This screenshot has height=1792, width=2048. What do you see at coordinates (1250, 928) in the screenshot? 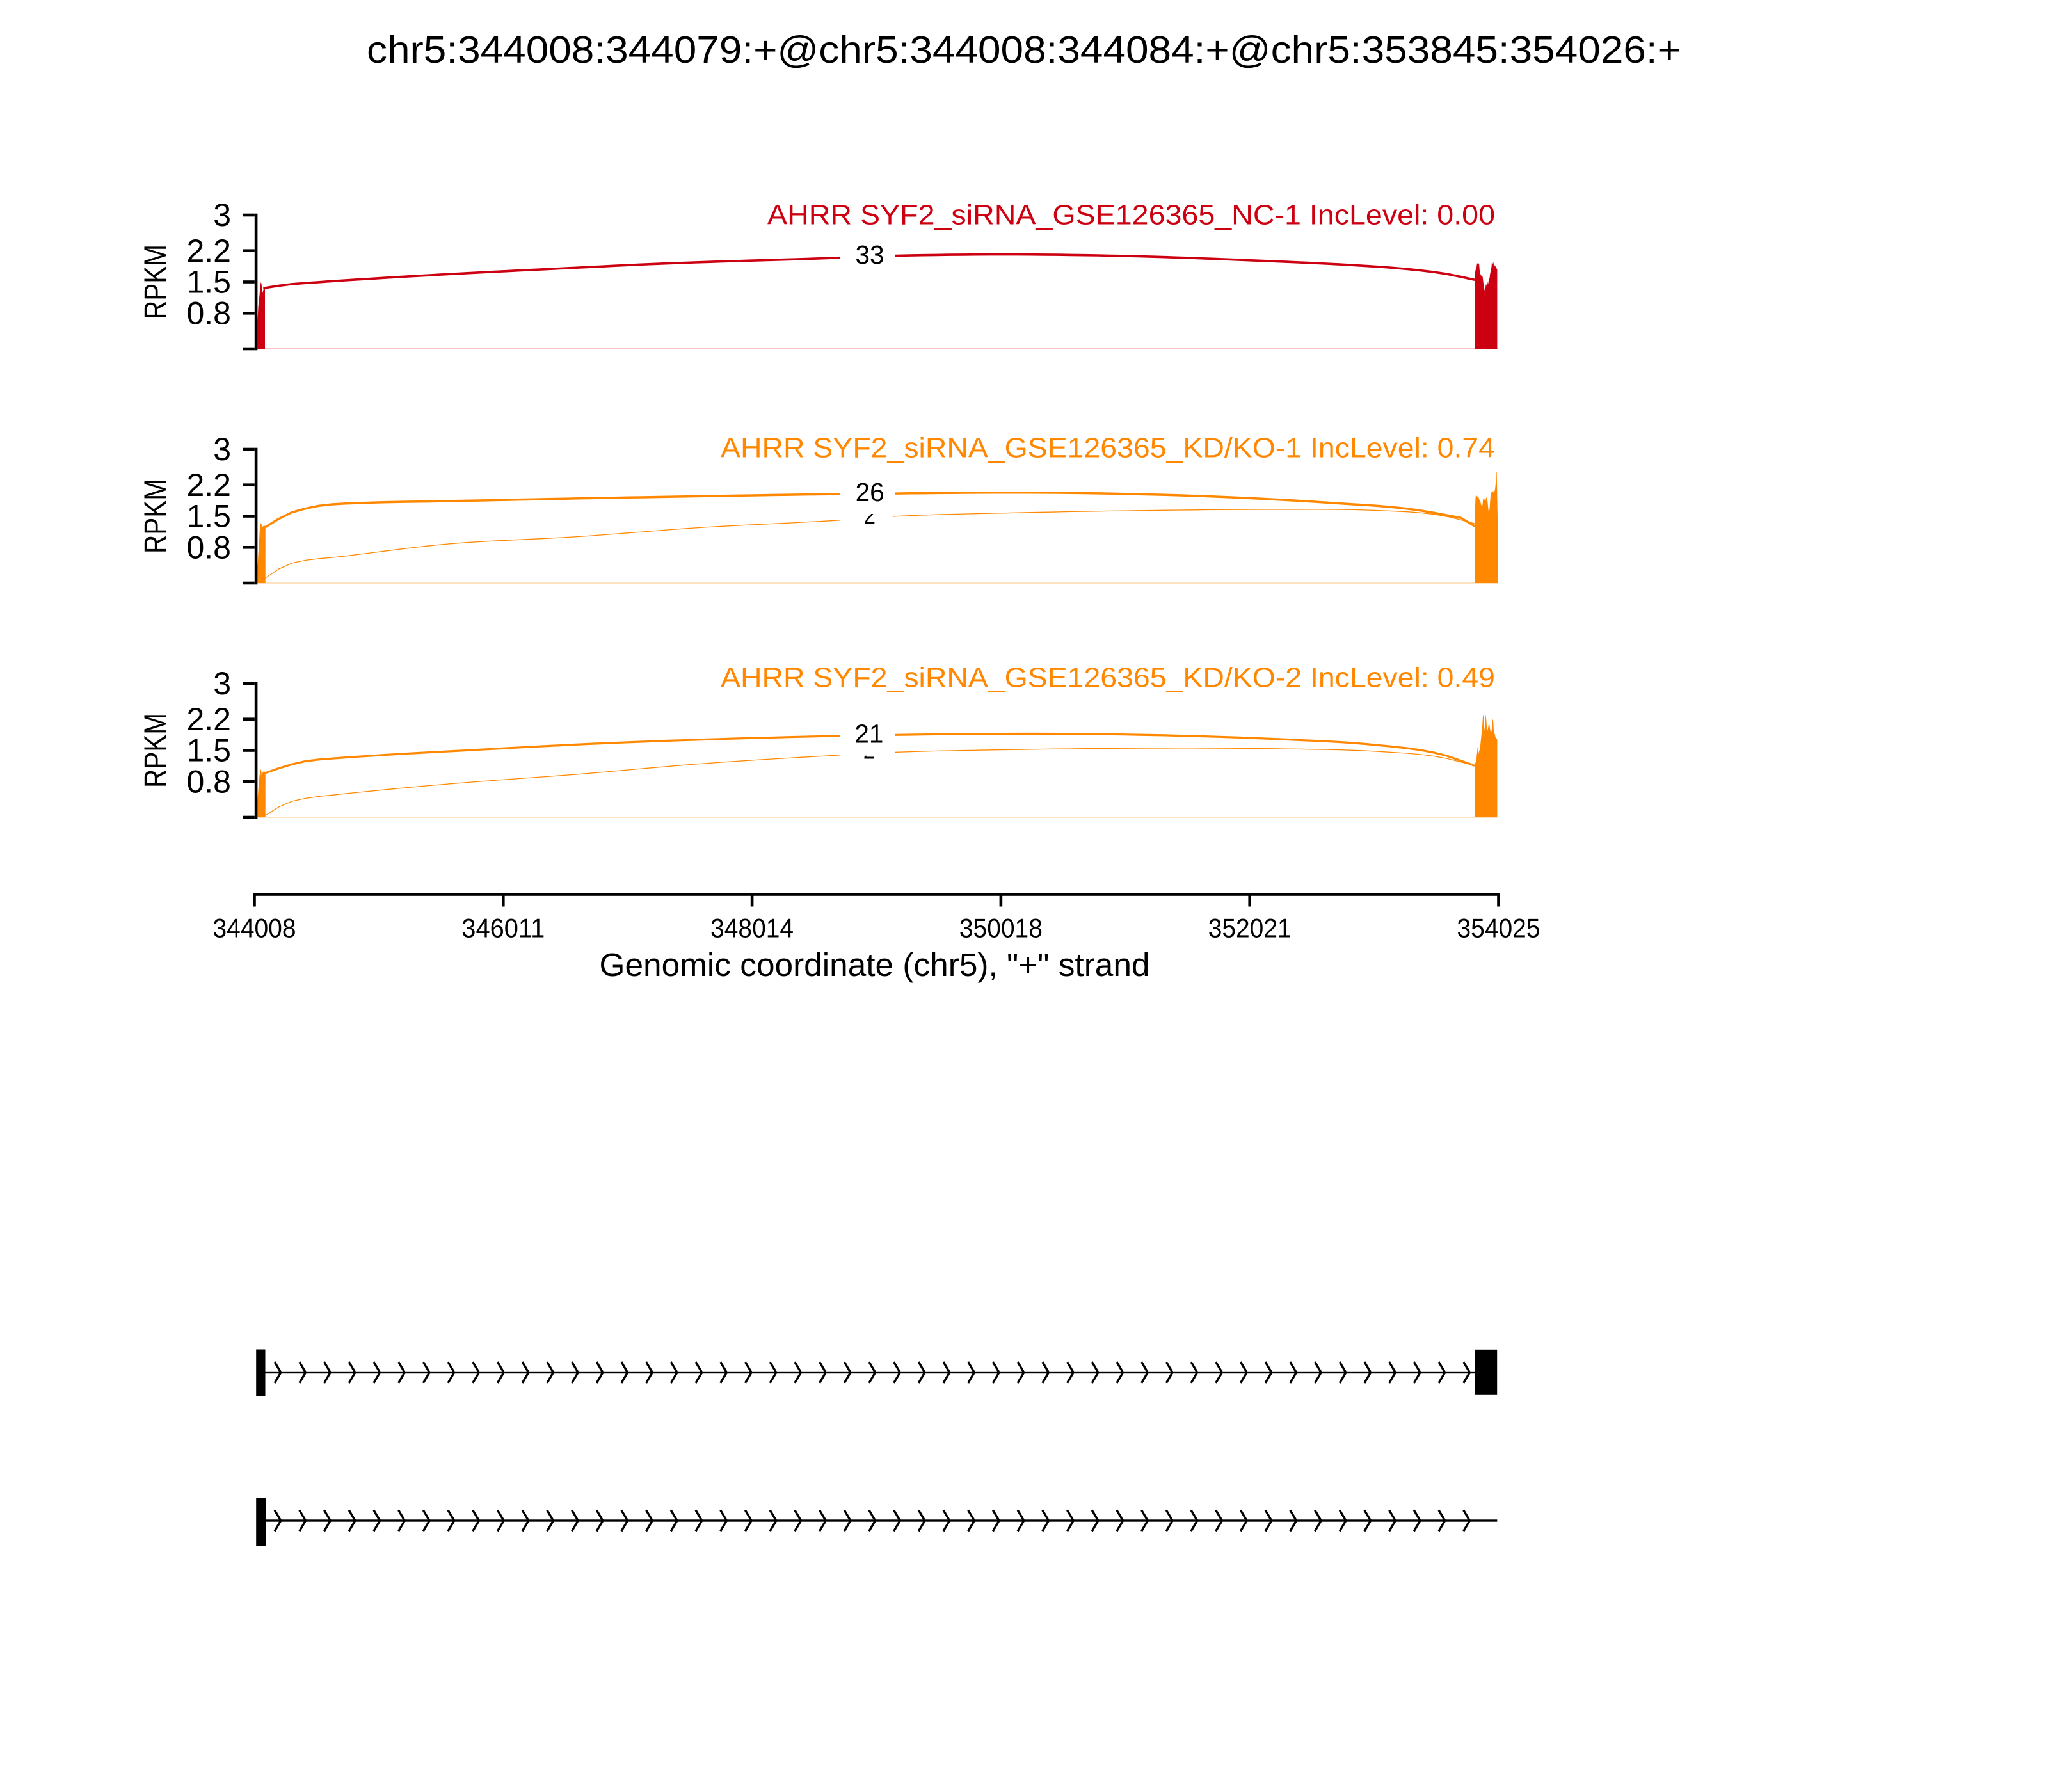
I see `svg-text: 352021` at bounding box center [1250, 928].